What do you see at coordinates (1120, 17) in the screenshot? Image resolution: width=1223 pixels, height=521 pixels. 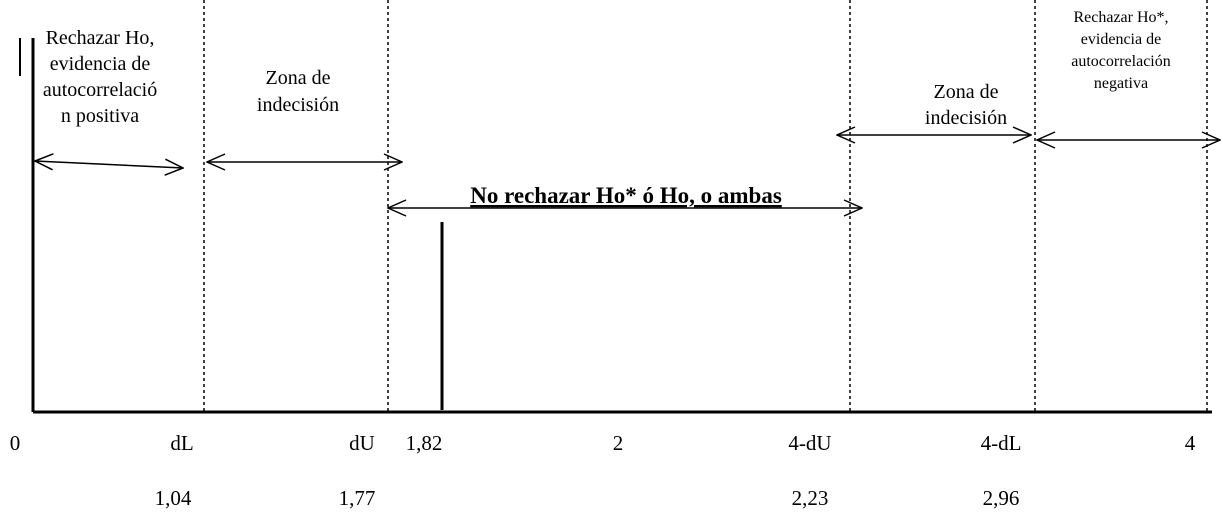 I see `region-label: Rechazar Ho*,` at bounding box center [1120, 17].